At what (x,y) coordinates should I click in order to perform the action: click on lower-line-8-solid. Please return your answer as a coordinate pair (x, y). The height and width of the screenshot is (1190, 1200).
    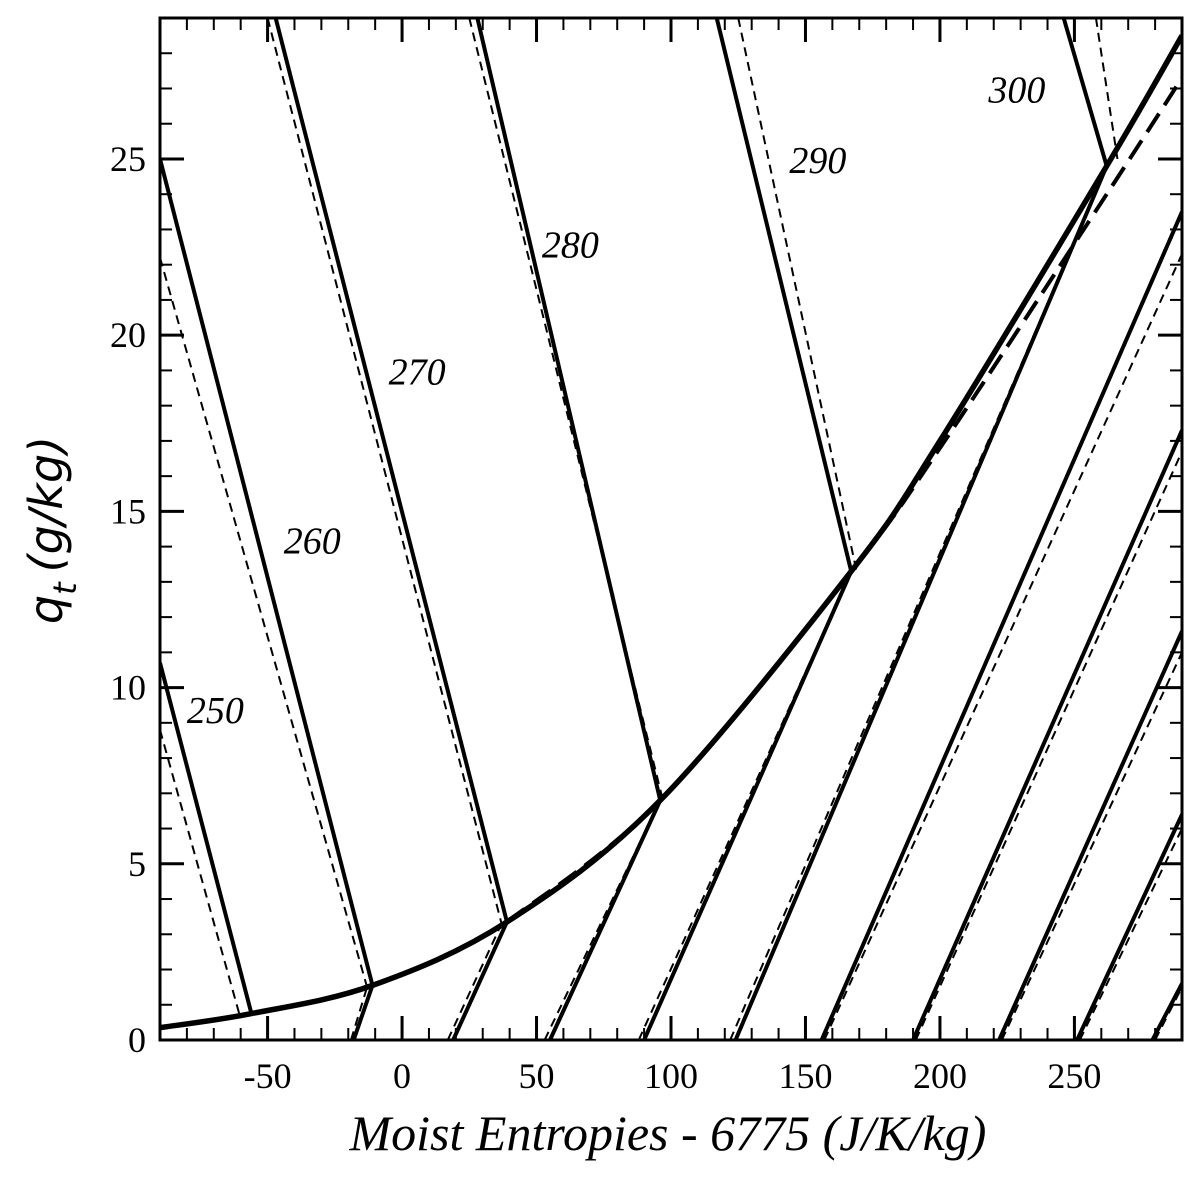
    Looking at the image, I should click on (1128, 926).